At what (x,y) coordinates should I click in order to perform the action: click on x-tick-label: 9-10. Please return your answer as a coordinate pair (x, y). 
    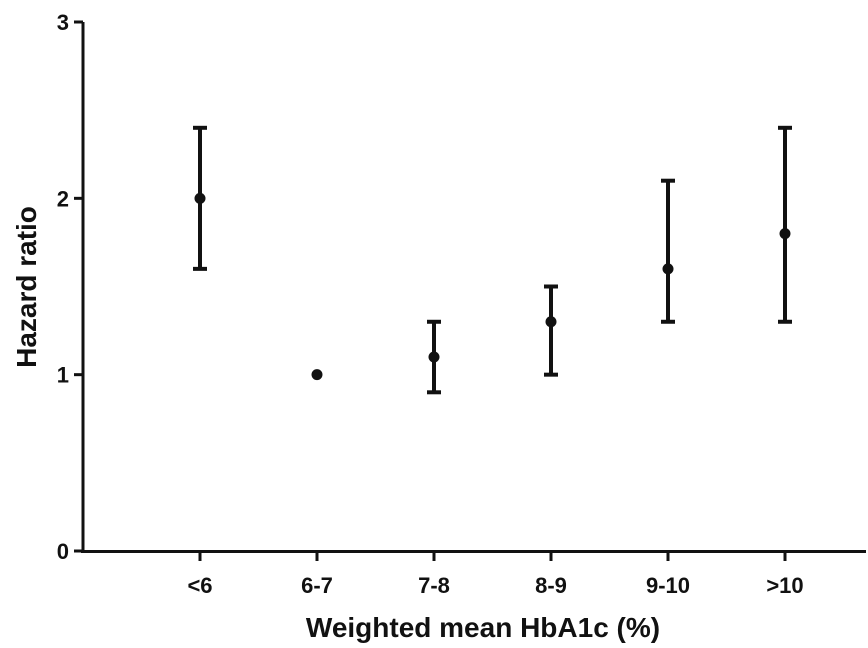
    Looking at the image, I should click on (668, 585).